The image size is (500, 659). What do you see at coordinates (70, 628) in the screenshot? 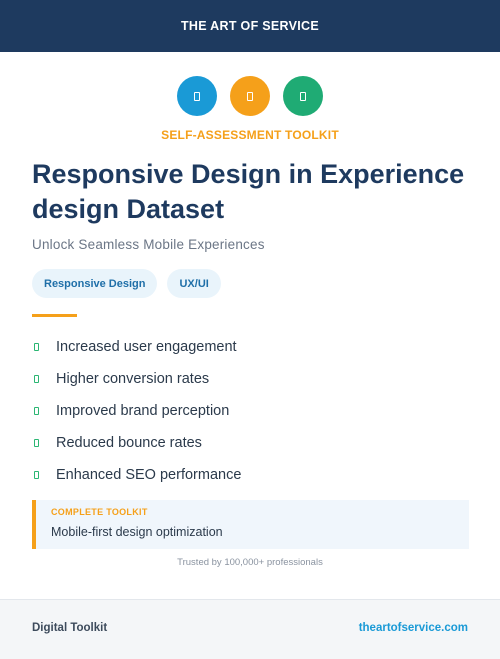
I see `footer-label: Digital Toolkit` at bounding box center [70, 628].